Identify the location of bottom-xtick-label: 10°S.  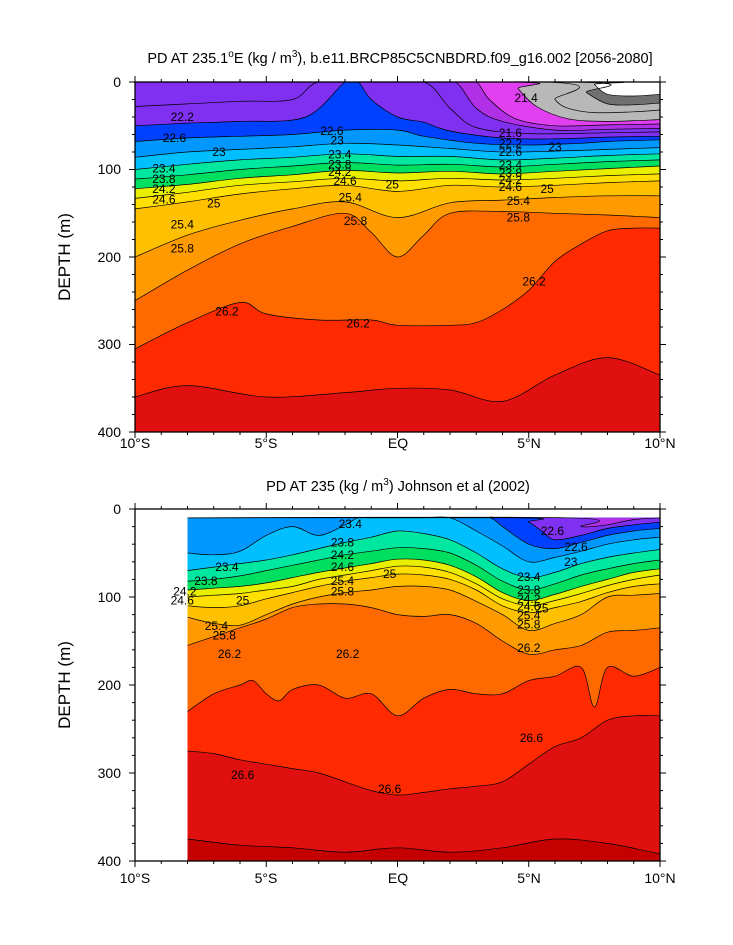
(135, 878).